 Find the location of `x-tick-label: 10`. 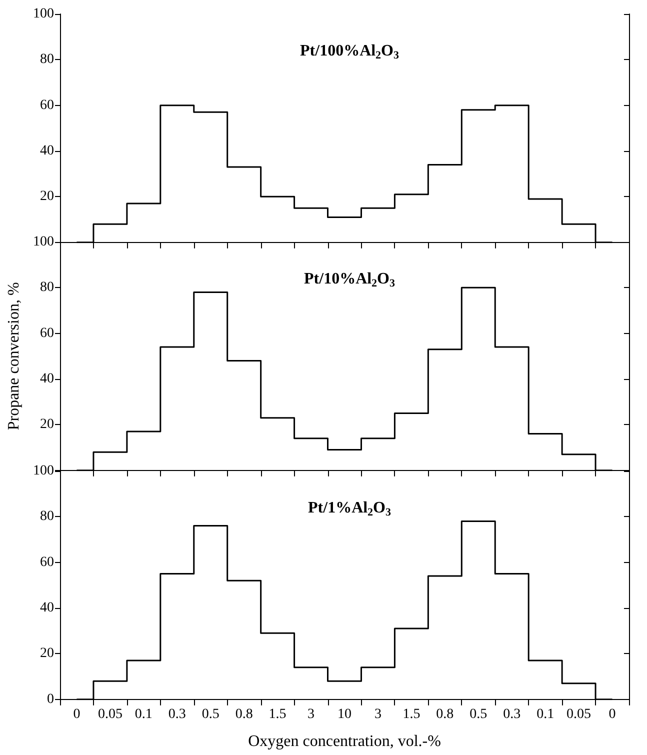

x-tick-label: 10 is located at coordinates (345, 714).